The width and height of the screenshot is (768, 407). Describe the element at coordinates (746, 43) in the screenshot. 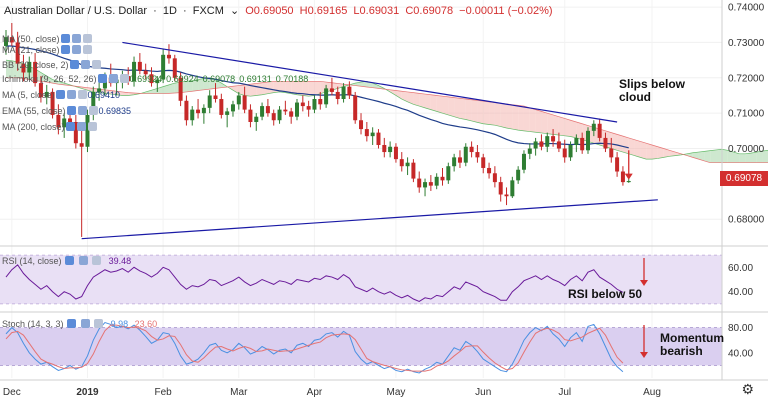

I see `y-tick-label: 0.73000` at that location.